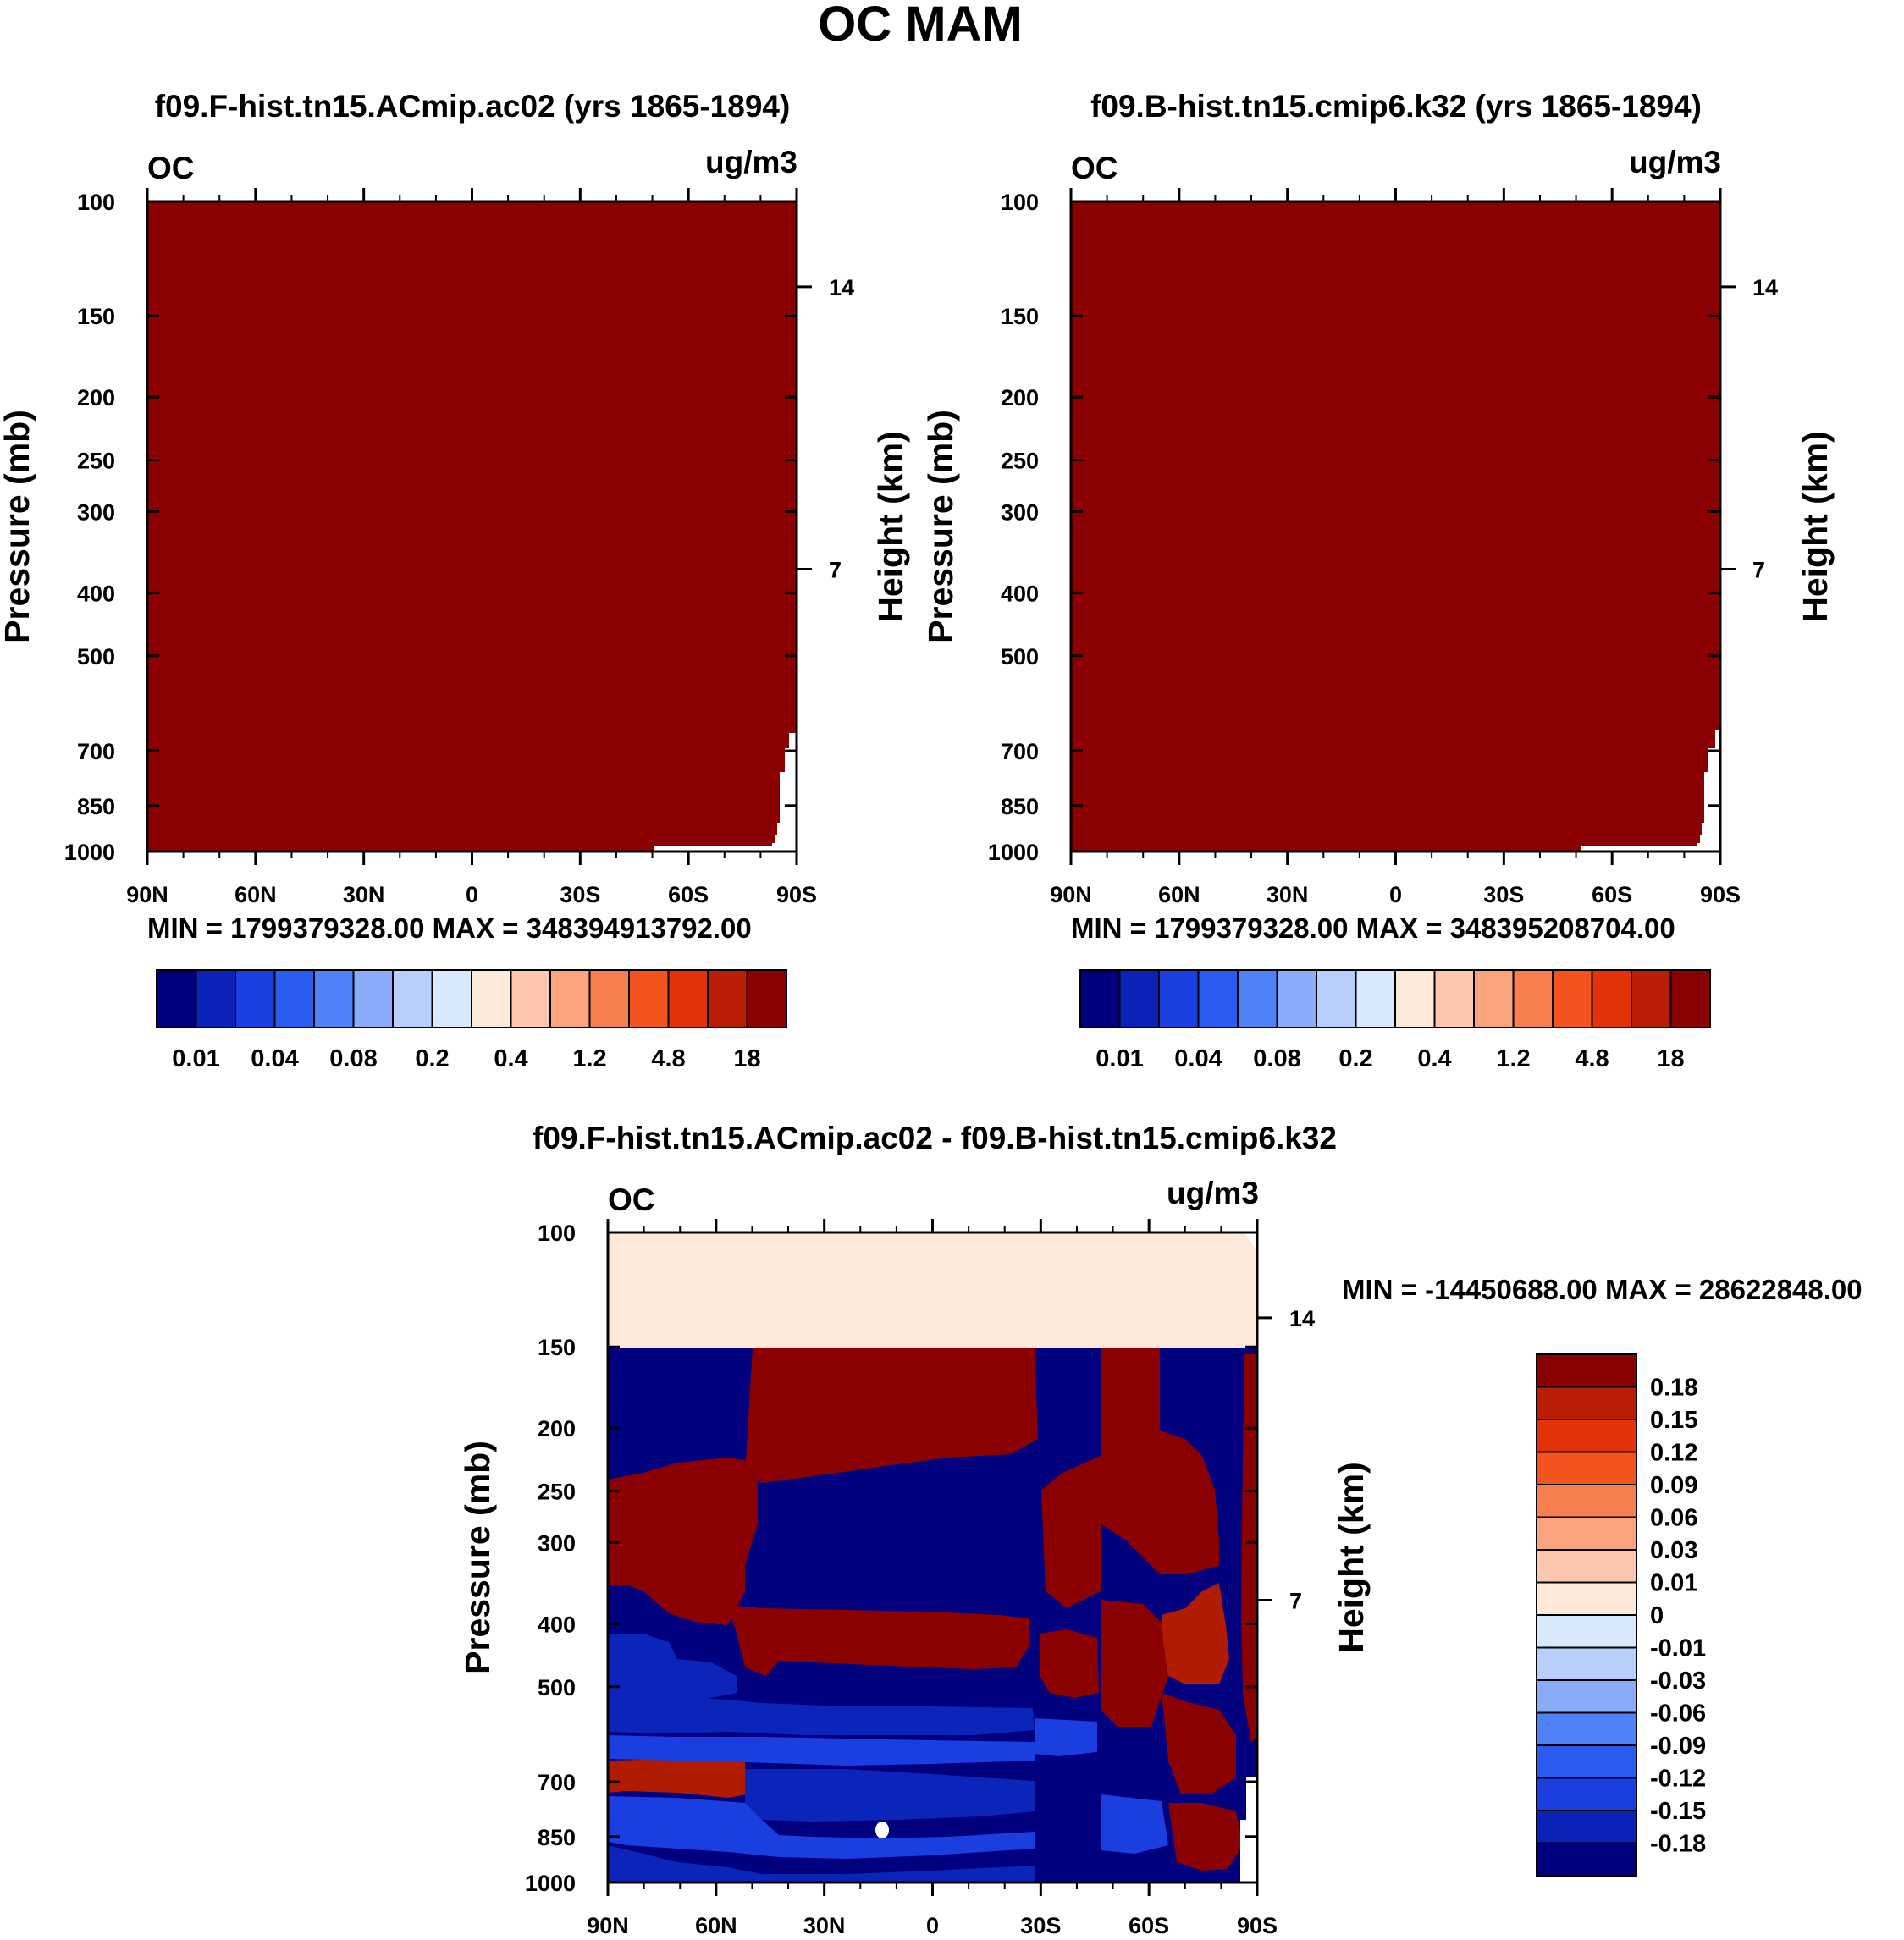  What do you see at coordinates (890, 526) in the screenshot?
I see `panel-1-y-right-axis-label: Height (km)` at bounding box center [890, 526].